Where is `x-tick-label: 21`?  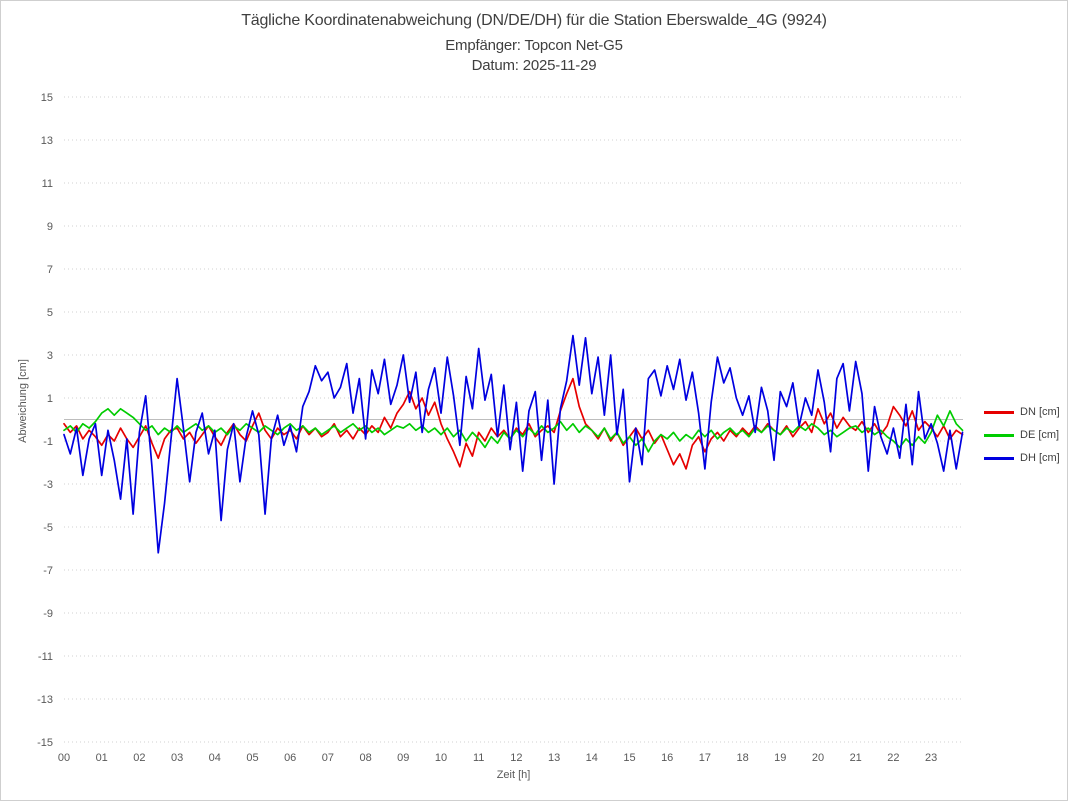 x-tick-label: 21 is located at coordinates (856, 758).